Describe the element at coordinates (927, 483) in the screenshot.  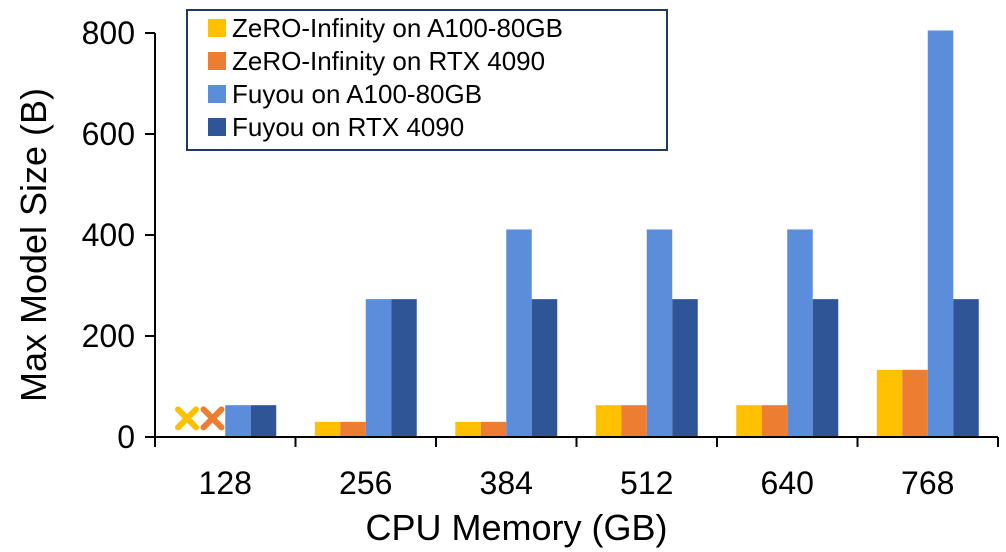
I see `x-tick-label: 768` at that location.